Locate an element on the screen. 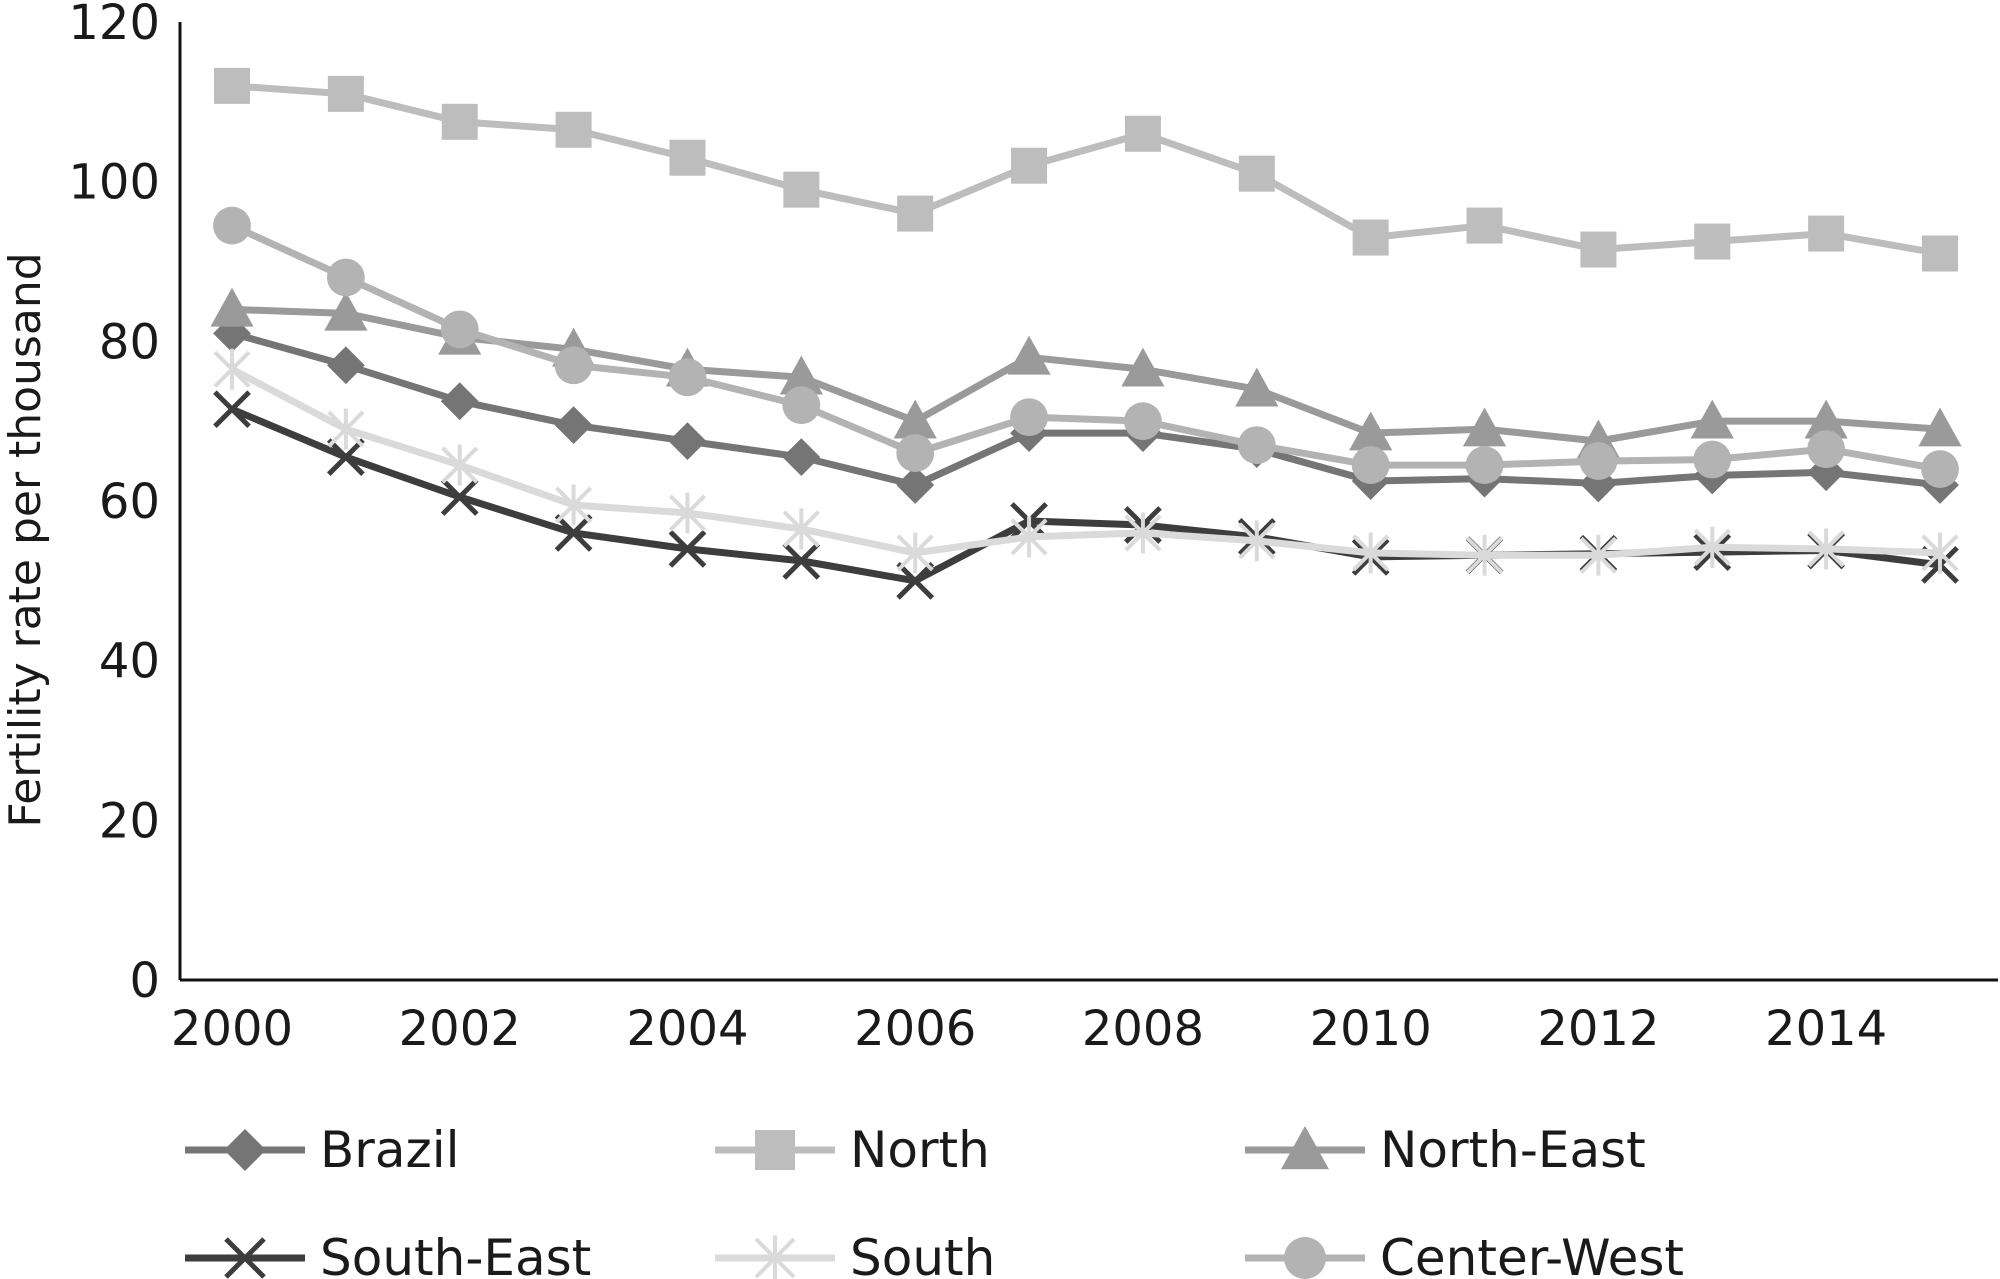 This screenshot has height=1279, width=2000. legend-item: Brazil is located at coordinates (322, 1150).